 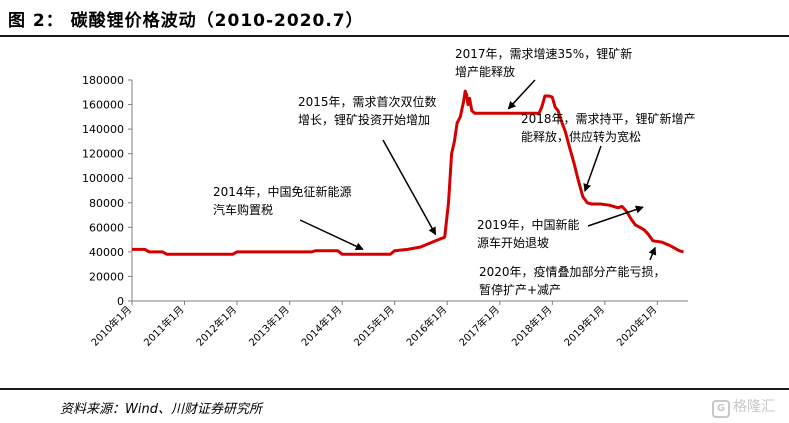 What do you see at coordinates (581, 136) in the screenshot?
I see `annotation-text: 能释放，供应转为宽松` at bounding box center [581, 136].